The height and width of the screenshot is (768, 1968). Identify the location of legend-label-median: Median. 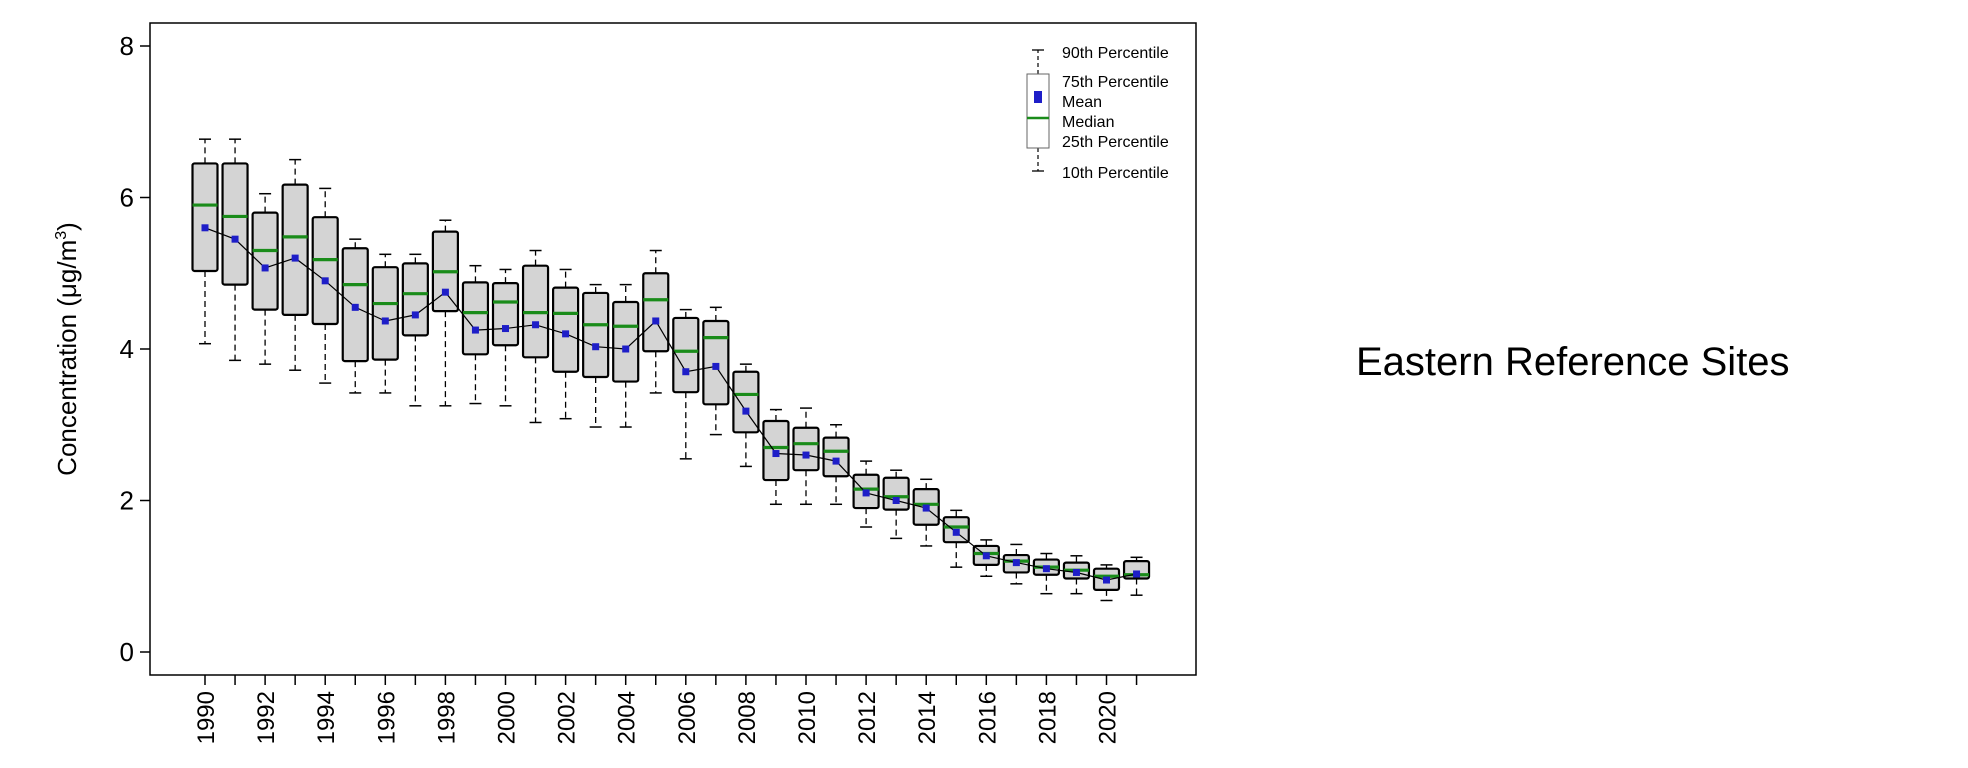
(1088, 122).